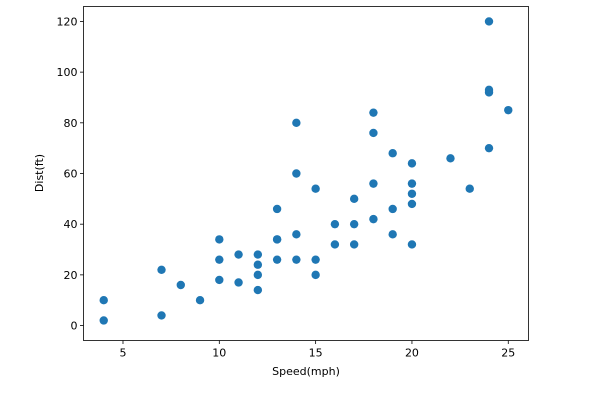  What do you see at coordinates (306, 371) in the screenshot?
I see `x-axis-label: Speed(mph)` at bounding box center [306, 371].